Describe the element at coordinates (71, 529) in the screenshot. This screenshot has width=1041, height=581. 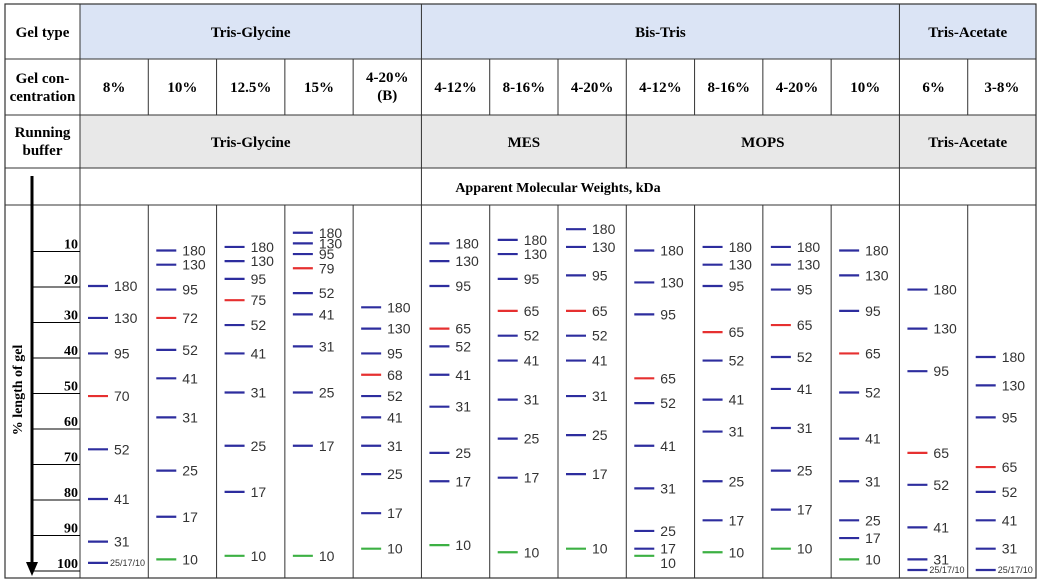
I see `axis-tick-label: 90` at that location.